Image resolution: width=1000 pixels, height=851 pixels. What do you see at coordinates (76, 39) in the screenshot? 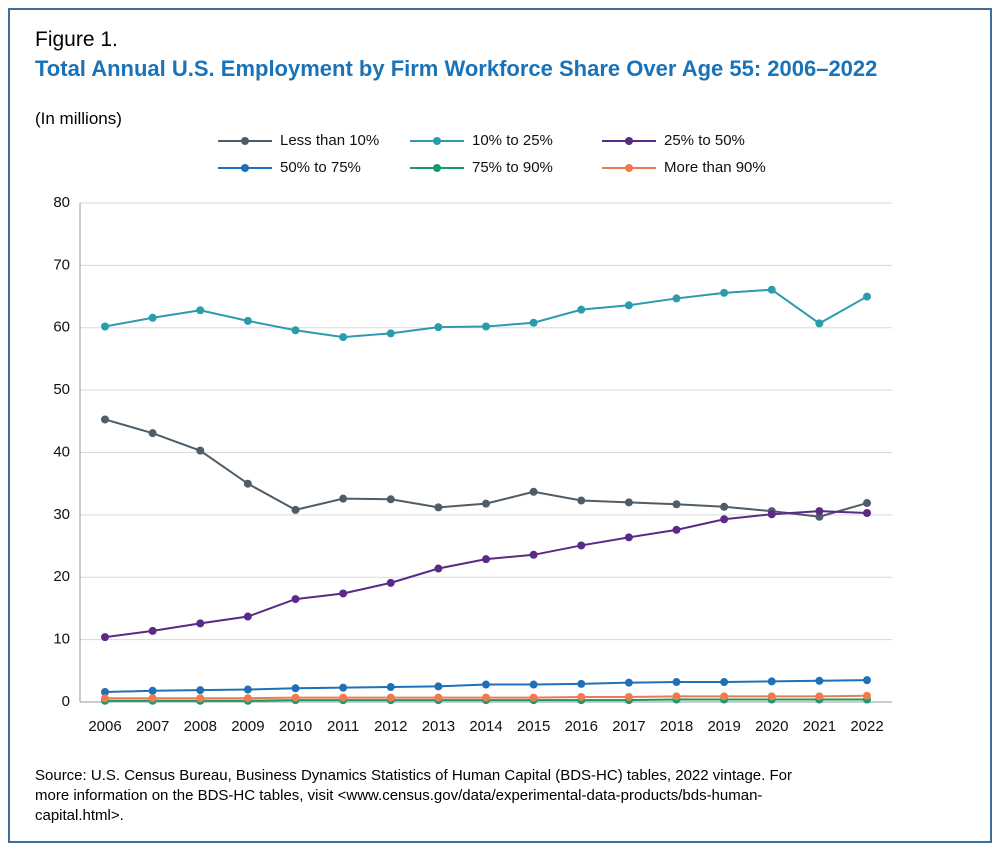
I see `figure-label: Figure 1.` at bounding box center [76, 39].